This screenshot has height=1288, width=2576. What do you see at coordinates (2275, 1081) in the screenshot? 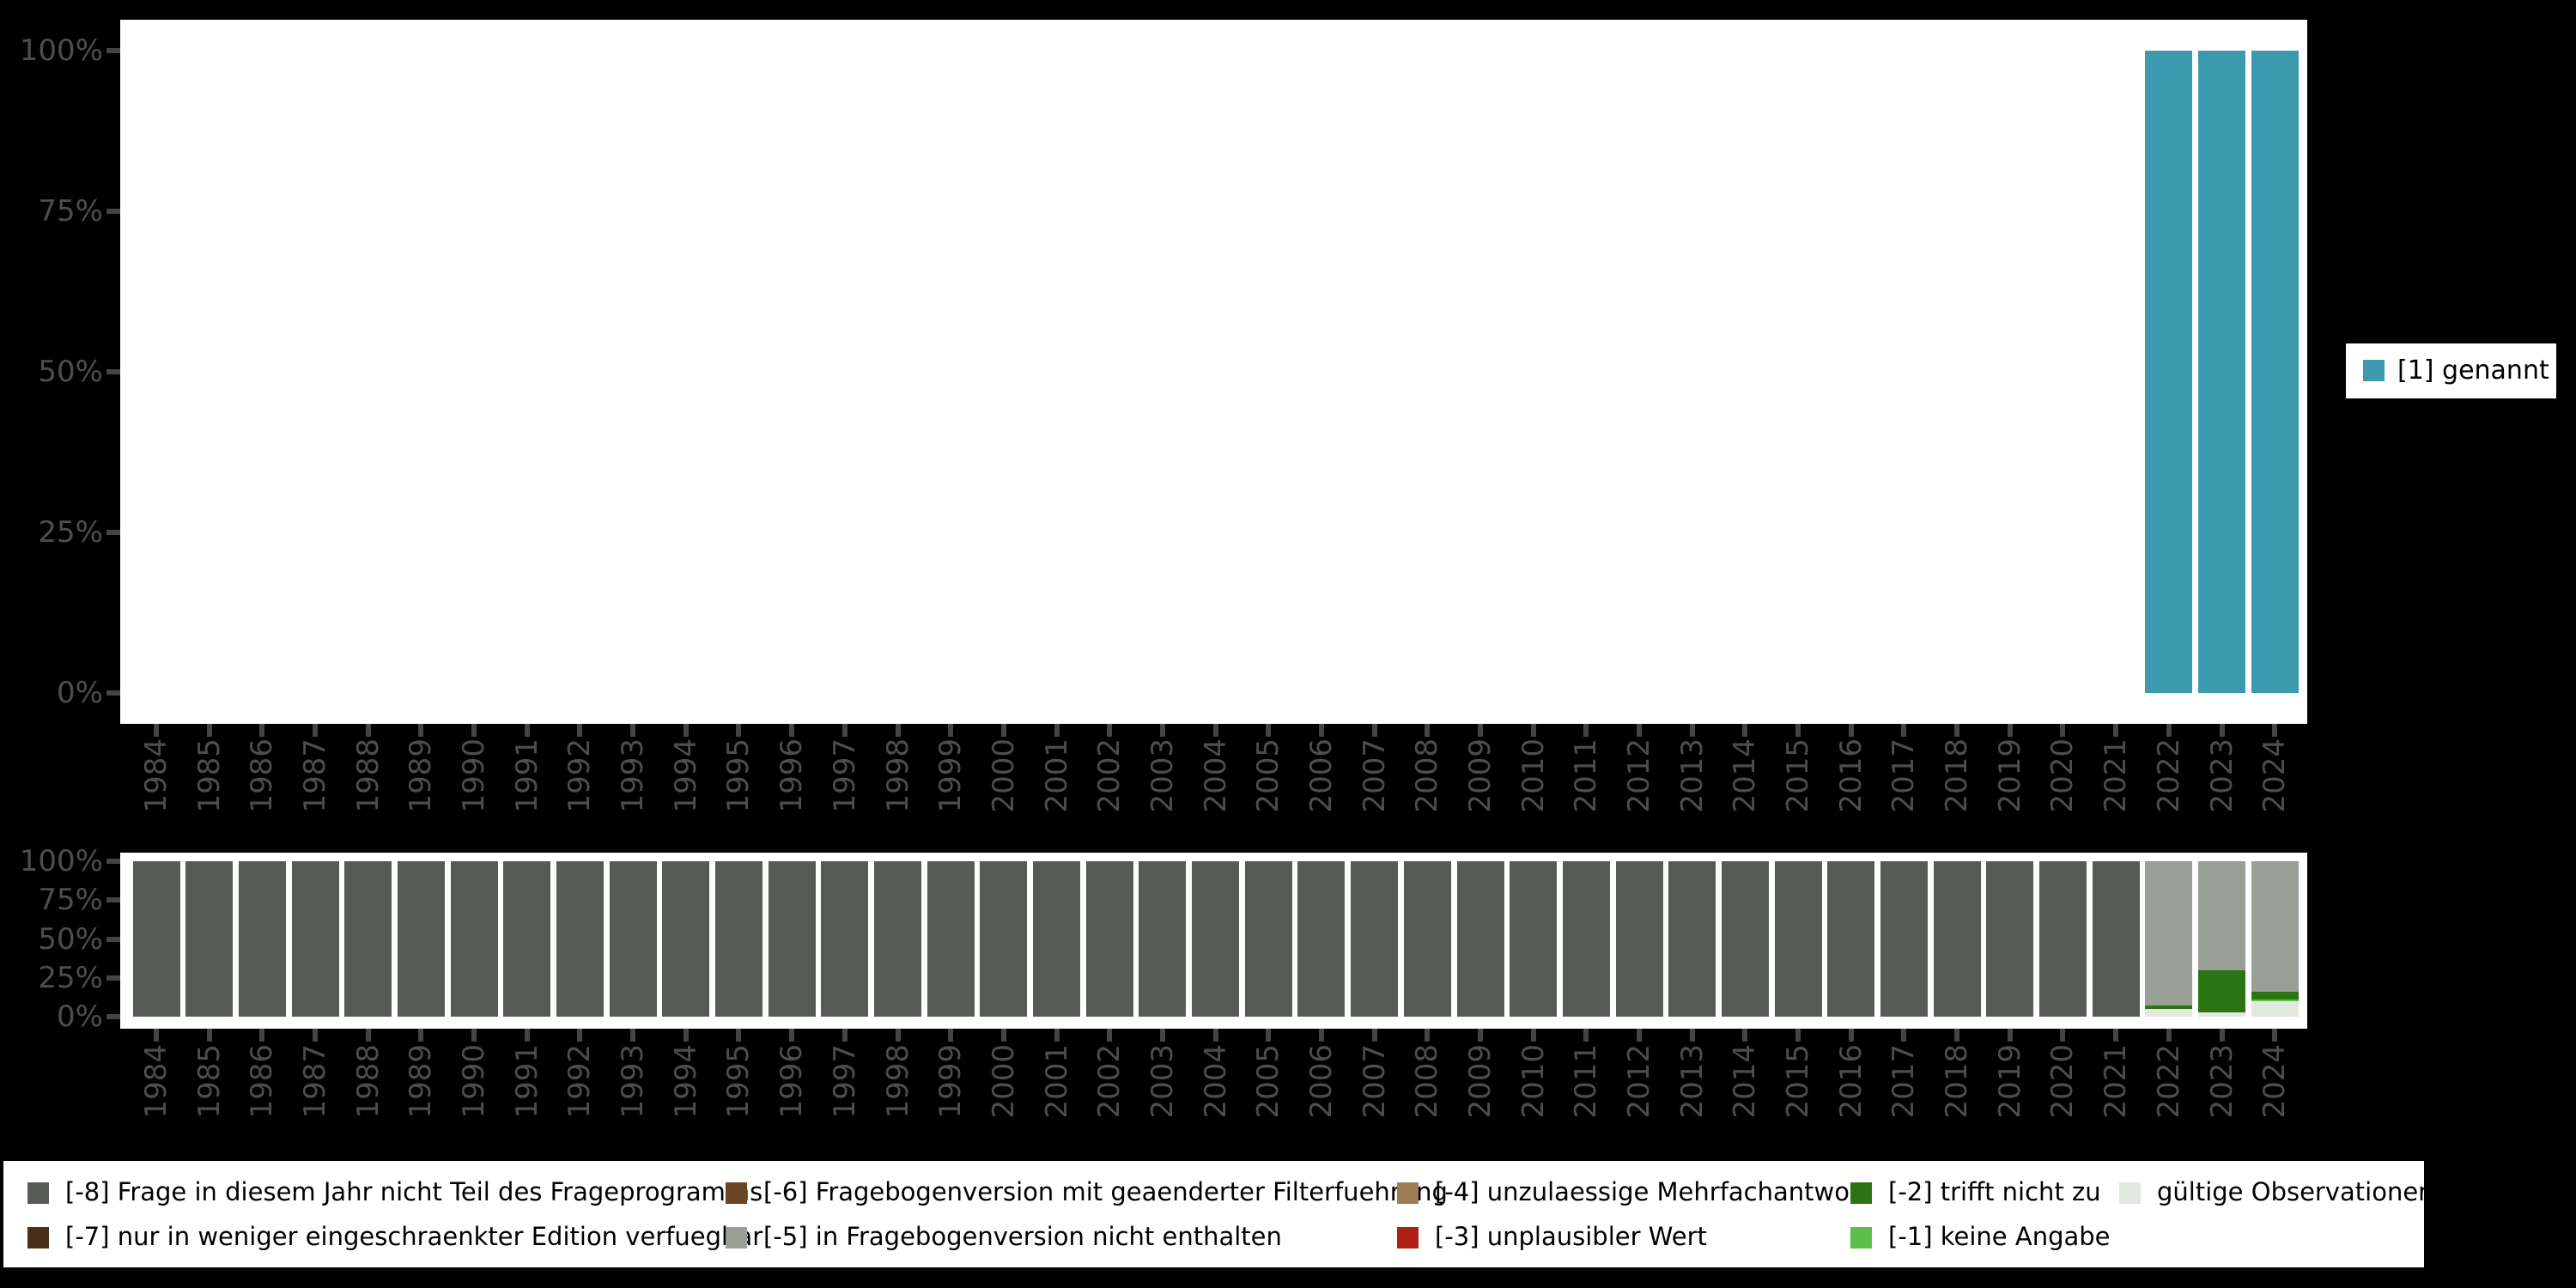
I see `x-tick-label: 2024` at bounding box center [2275, 1081].